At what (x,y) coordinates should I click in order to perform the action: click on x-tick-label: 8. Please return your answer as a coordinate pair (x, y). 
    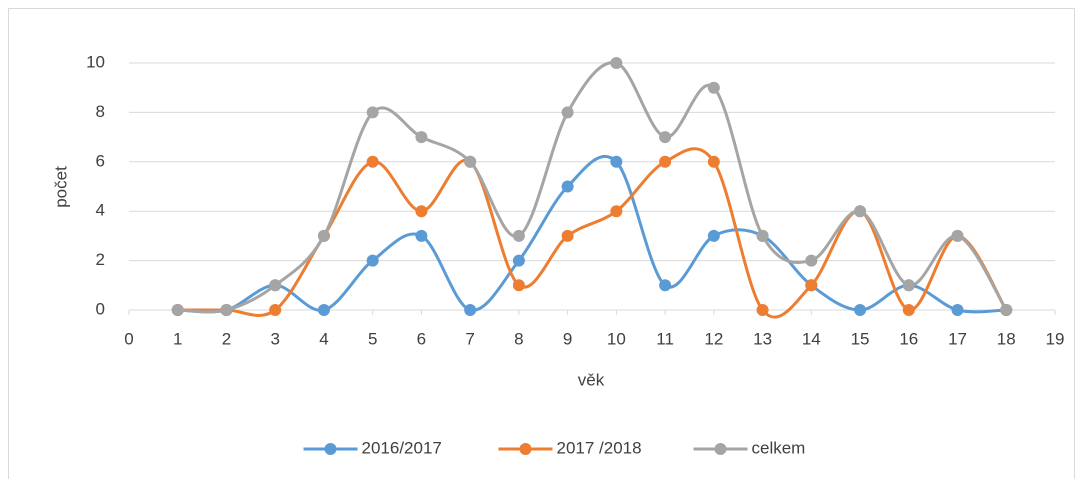
    Looking at the image, I should click on (518, 338).